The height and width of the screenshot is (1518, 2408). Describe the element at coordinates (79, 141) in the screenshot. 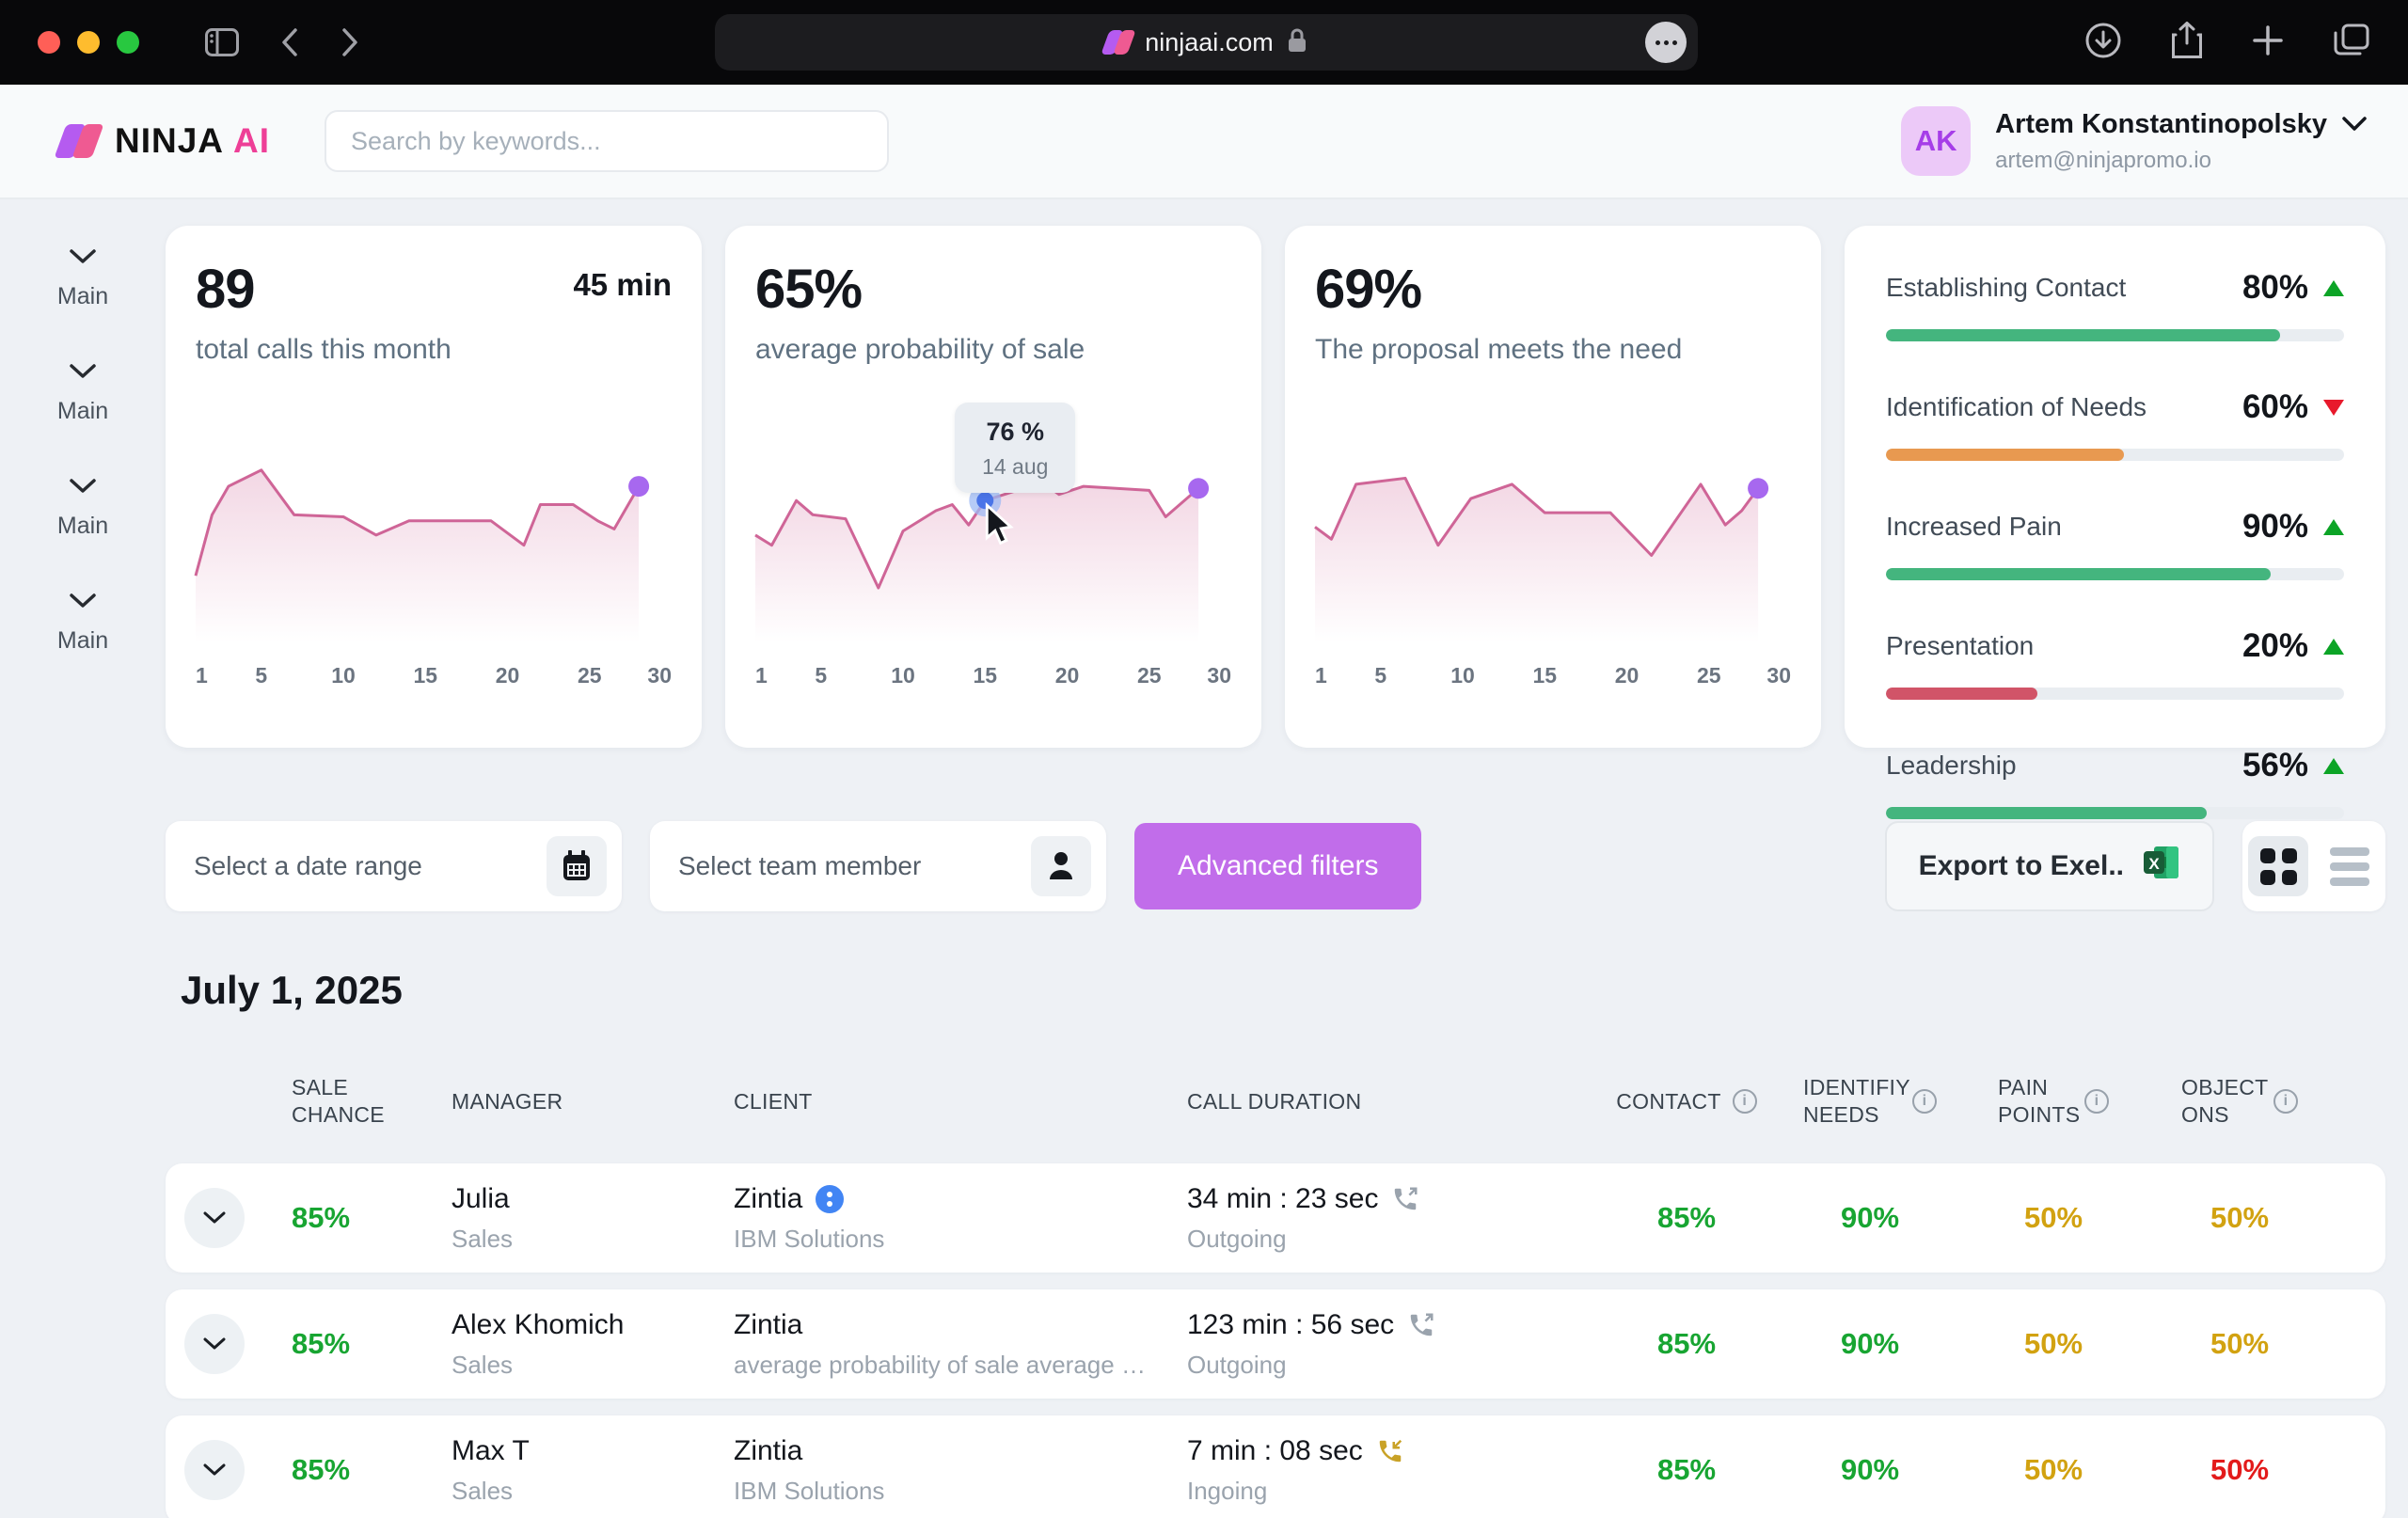

I see `ninja-logo-icon` at that location.